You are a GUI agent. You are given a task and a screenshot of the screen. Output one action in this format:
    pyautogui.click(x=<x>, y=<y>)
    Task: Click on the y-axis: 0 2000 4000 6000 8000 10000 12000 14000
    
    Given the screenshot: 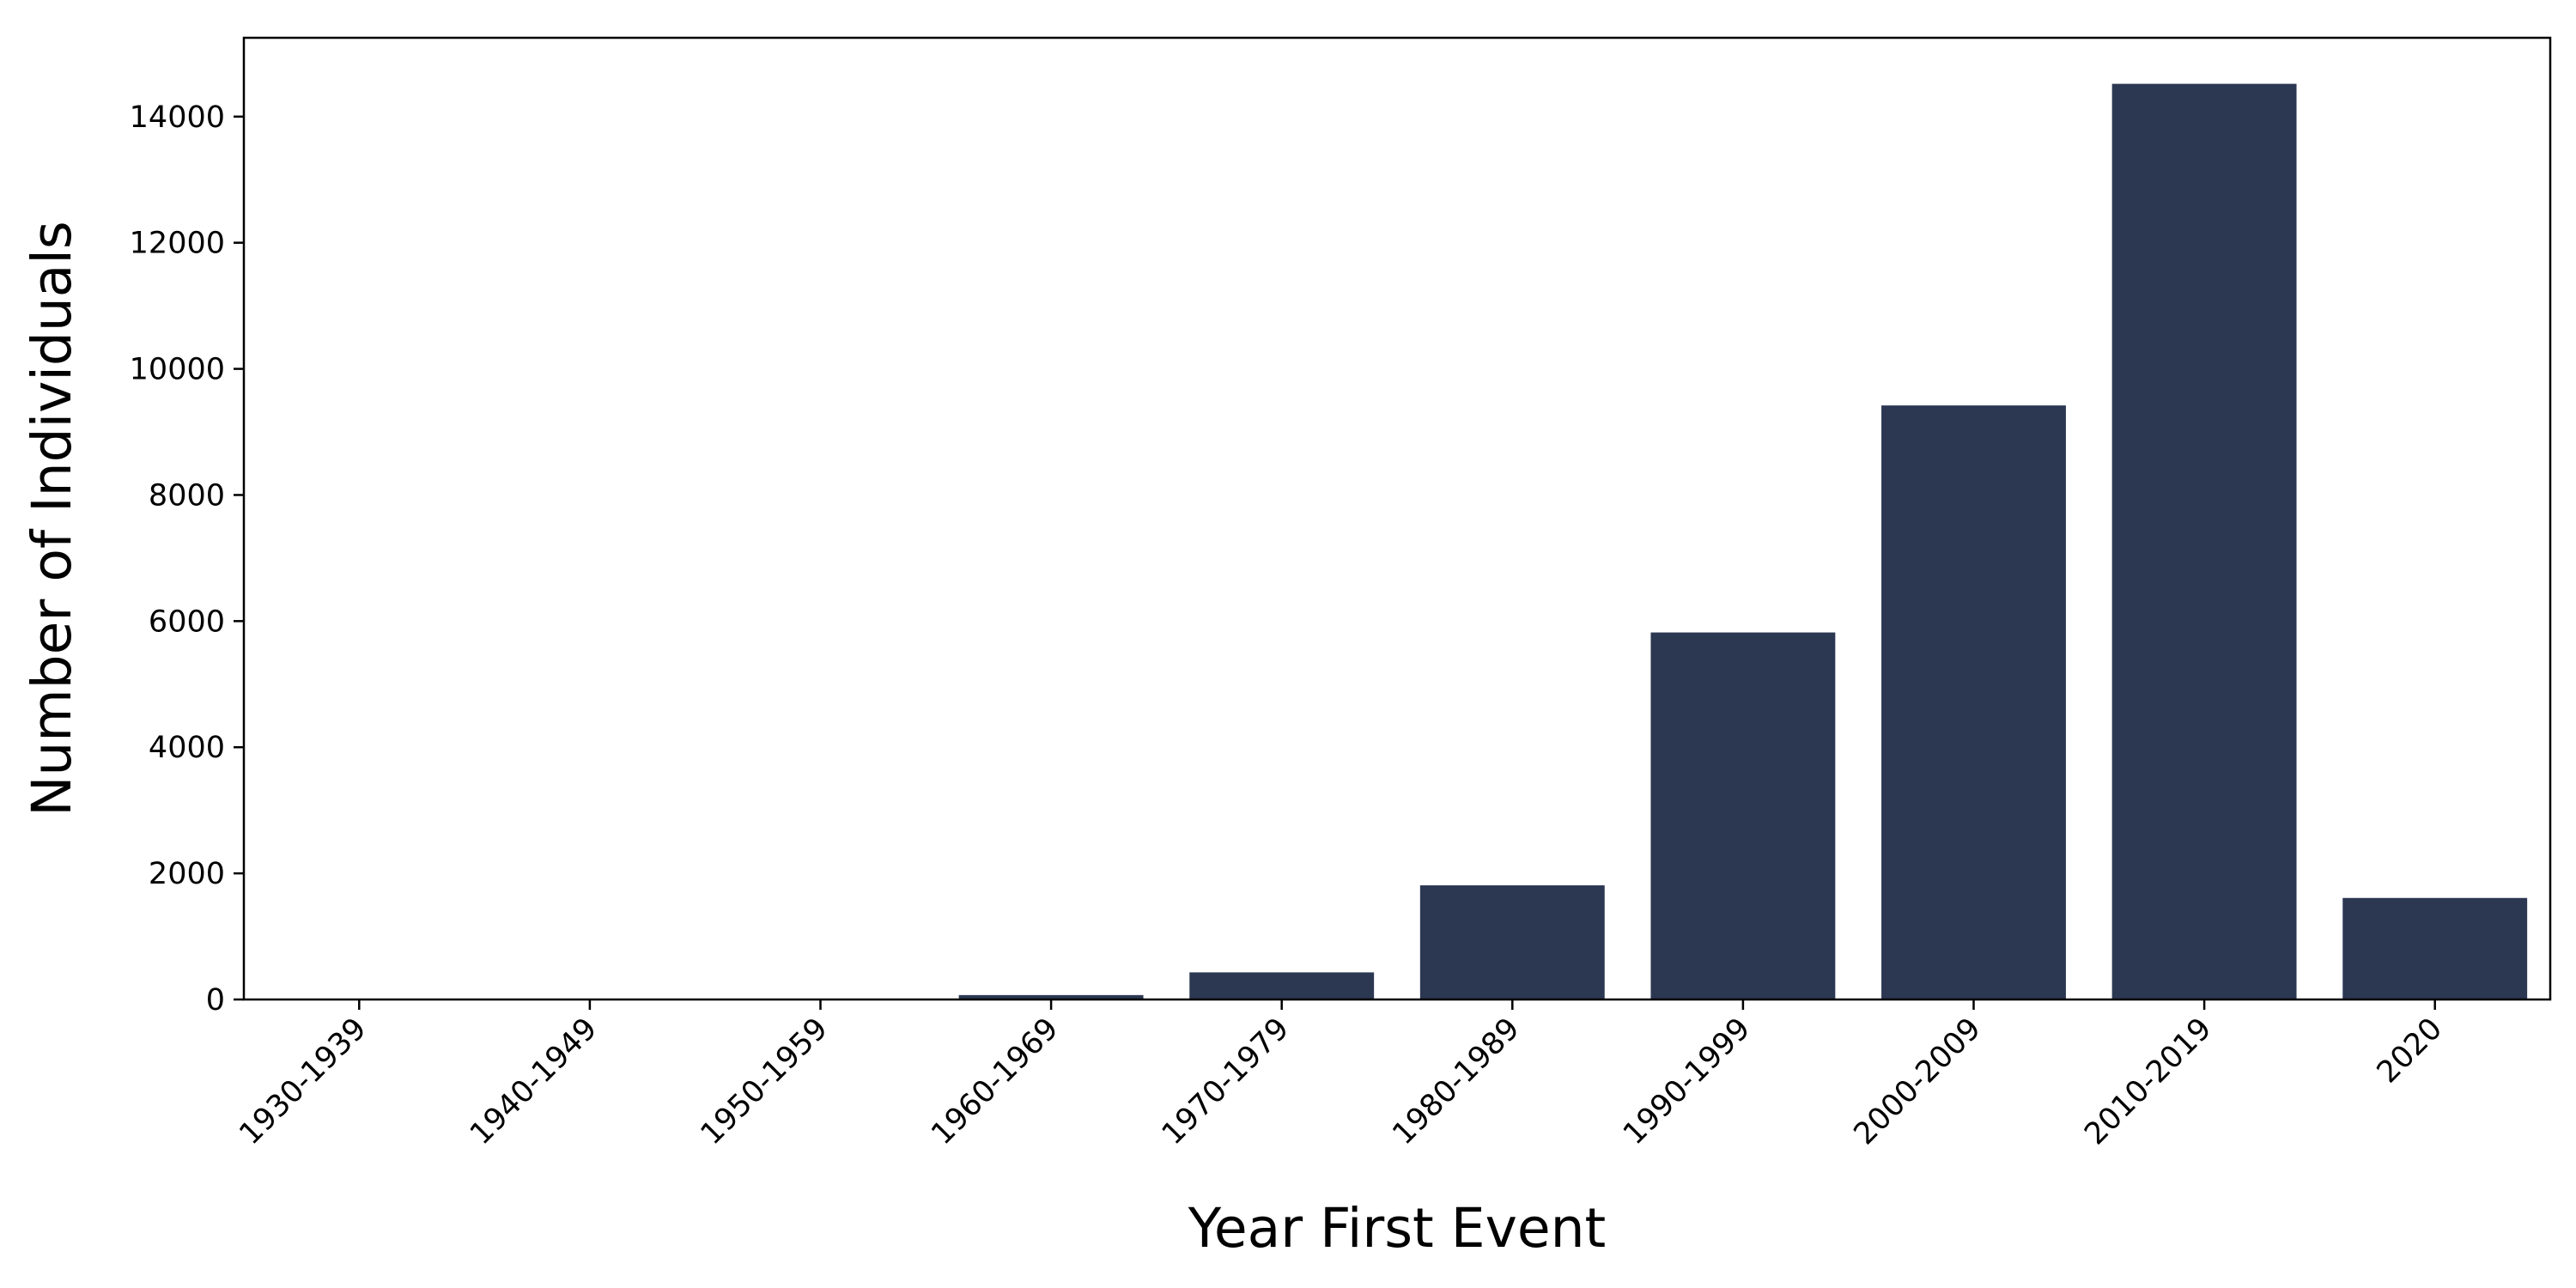 What is the action you would take?
    pyautogui.click(x=187, y=559)
    